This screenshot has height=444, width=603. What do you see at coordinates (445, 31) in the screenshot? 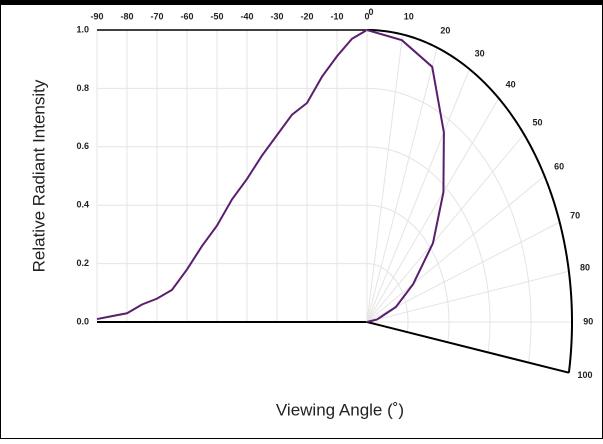
I see `theta-tick-label: 20` at bounding box center [445, 31].